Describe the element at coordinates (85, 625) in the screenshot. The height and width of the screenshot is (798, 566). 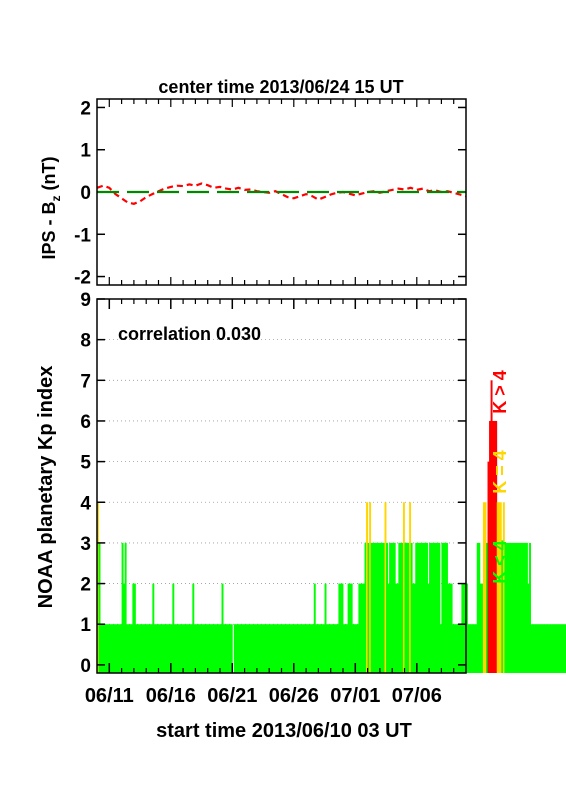
I see `bottom-y-tick-label: 1` at that location.